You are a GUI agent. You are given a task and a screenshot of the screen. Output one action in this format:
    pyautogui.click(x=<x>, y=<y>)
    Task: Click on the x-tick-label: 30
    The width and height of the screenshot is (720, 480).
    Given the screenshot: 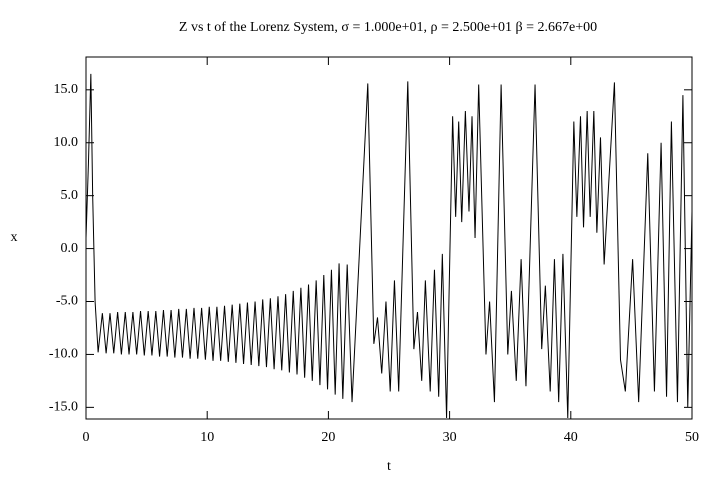 What is the action you would take?
    pyautogui.click(x=450, y=437)
    